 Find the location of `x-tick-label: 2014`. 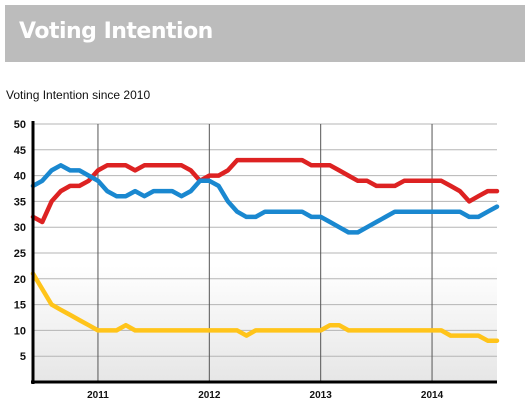

x-tick-label: 2014 is located at coordinates (432, 395).